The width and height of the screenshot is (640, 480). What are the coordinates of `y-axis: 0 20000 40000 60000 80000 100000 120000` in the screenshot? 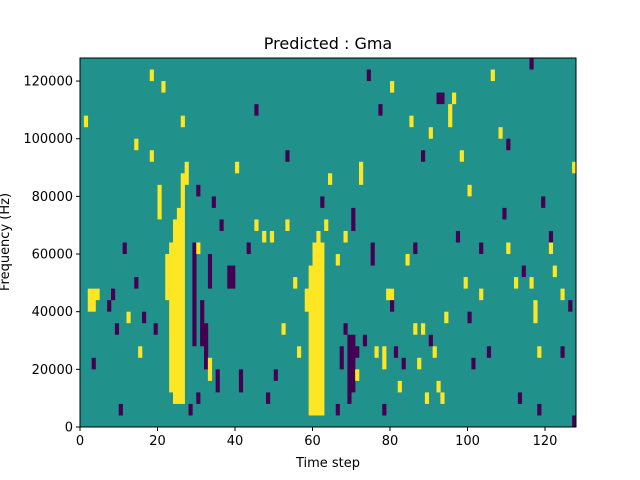 It's located at (51, 255).